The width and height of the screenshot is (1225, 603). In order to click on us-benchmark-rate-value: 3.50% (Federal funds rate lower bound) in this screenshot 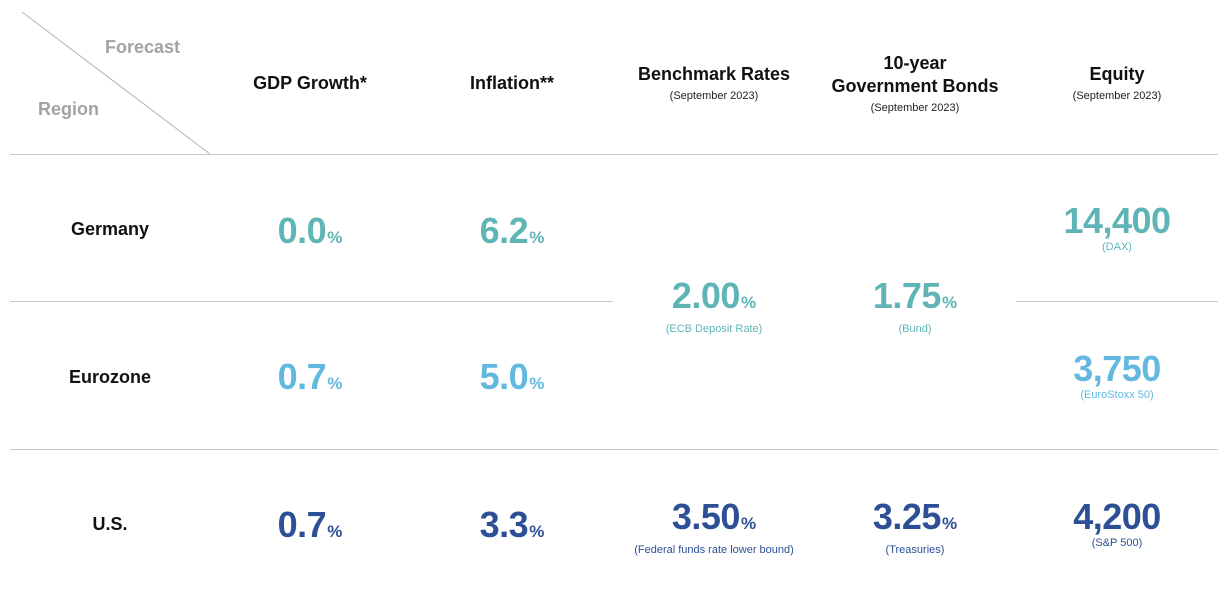, I will do `click(714, 527)`.